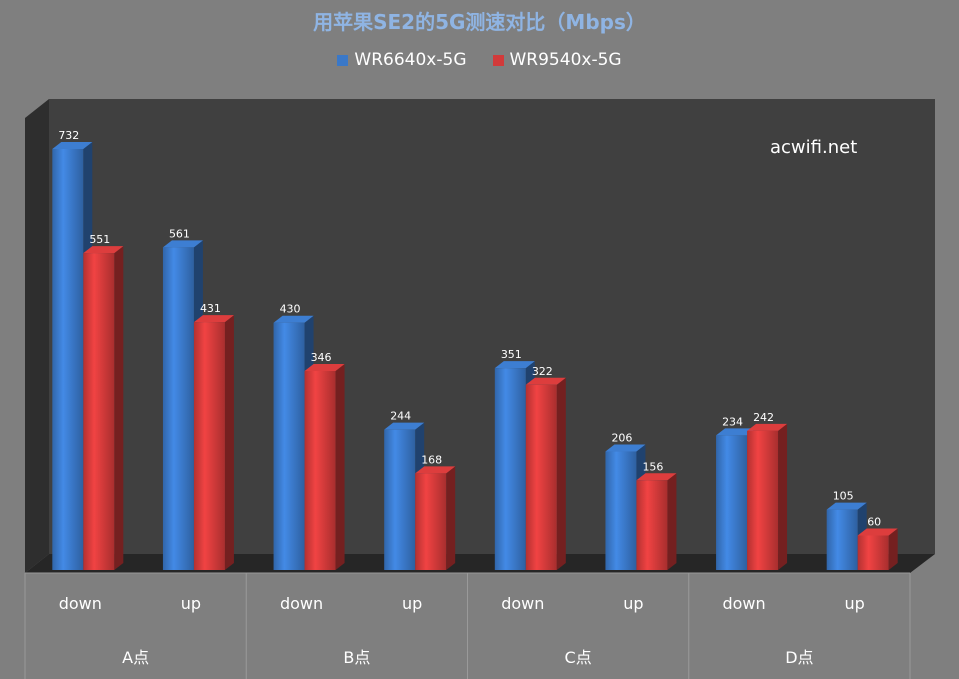 The height and width of the screenshot is (679, 959). I want to click on data-label: 431, so click(210, 308).